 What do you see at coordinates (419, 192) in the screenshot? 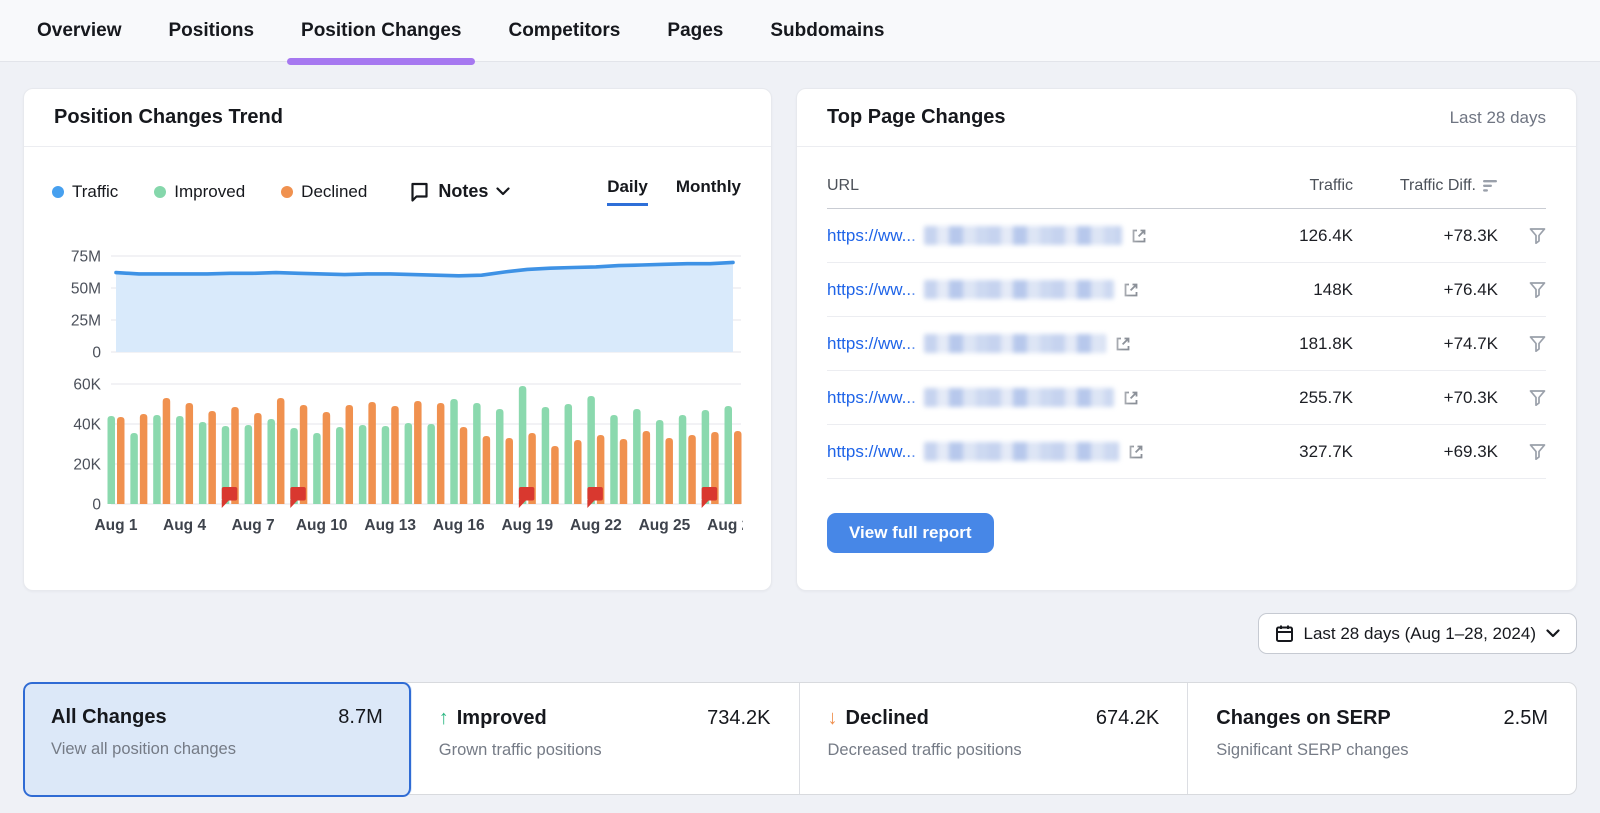
I see `note-bubble-icon` at bounding box center [419, 192].